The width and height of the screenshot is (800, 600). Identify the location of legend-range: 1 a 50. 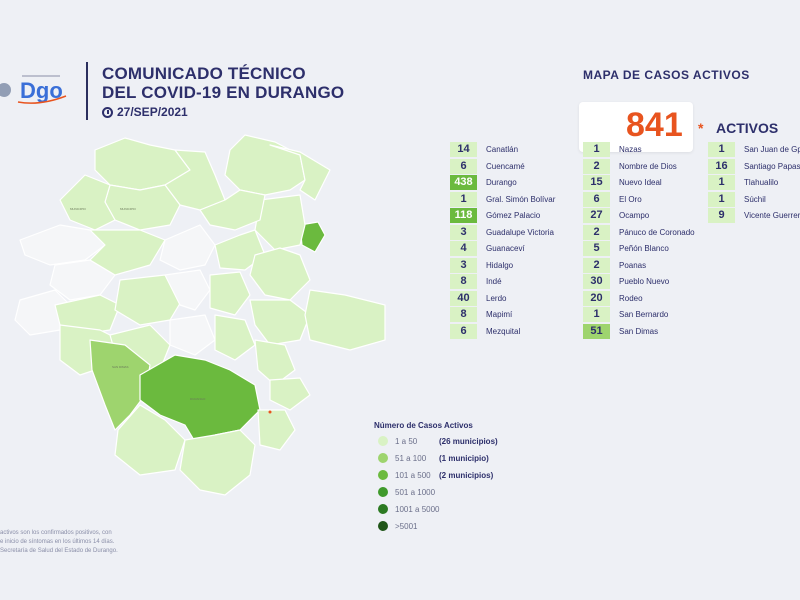
(406, 441).